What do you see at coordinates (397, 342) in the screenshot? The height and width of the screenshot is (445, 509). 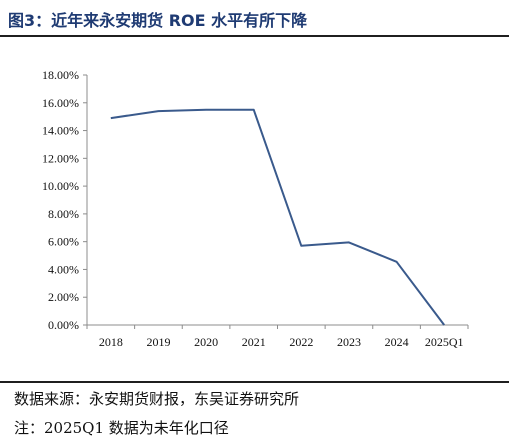 I see `x-tick-label: 2024` at bounding box center [397, 342].